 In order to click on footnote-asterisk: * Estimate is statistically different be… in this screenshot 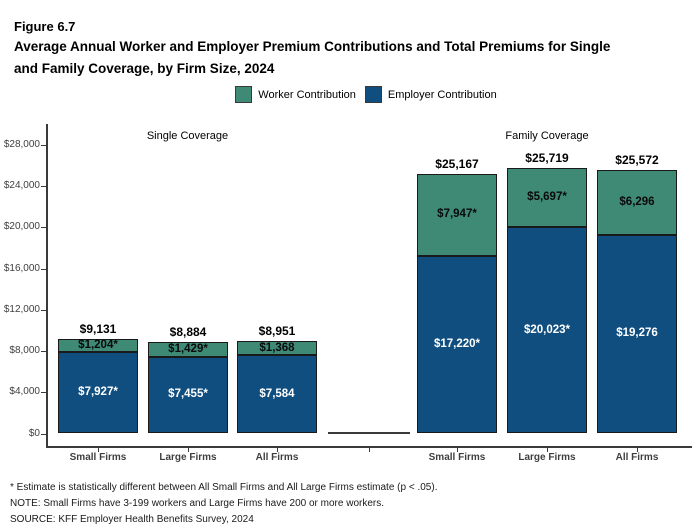, I will do `click(224, 487)`.